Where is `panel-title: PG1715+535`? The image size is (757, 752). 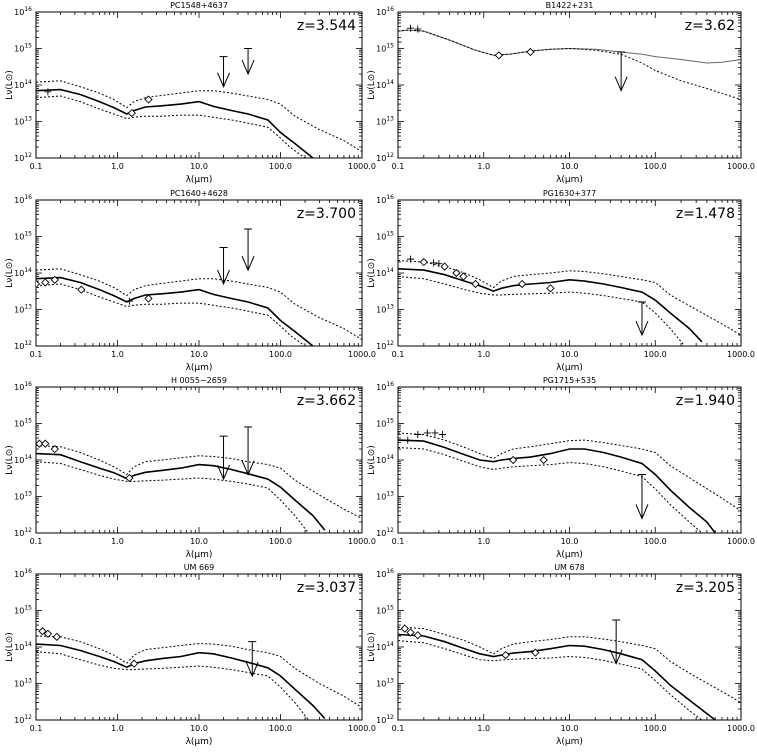 panel-title: PG1715+535 is located at coordinates (569, 380).